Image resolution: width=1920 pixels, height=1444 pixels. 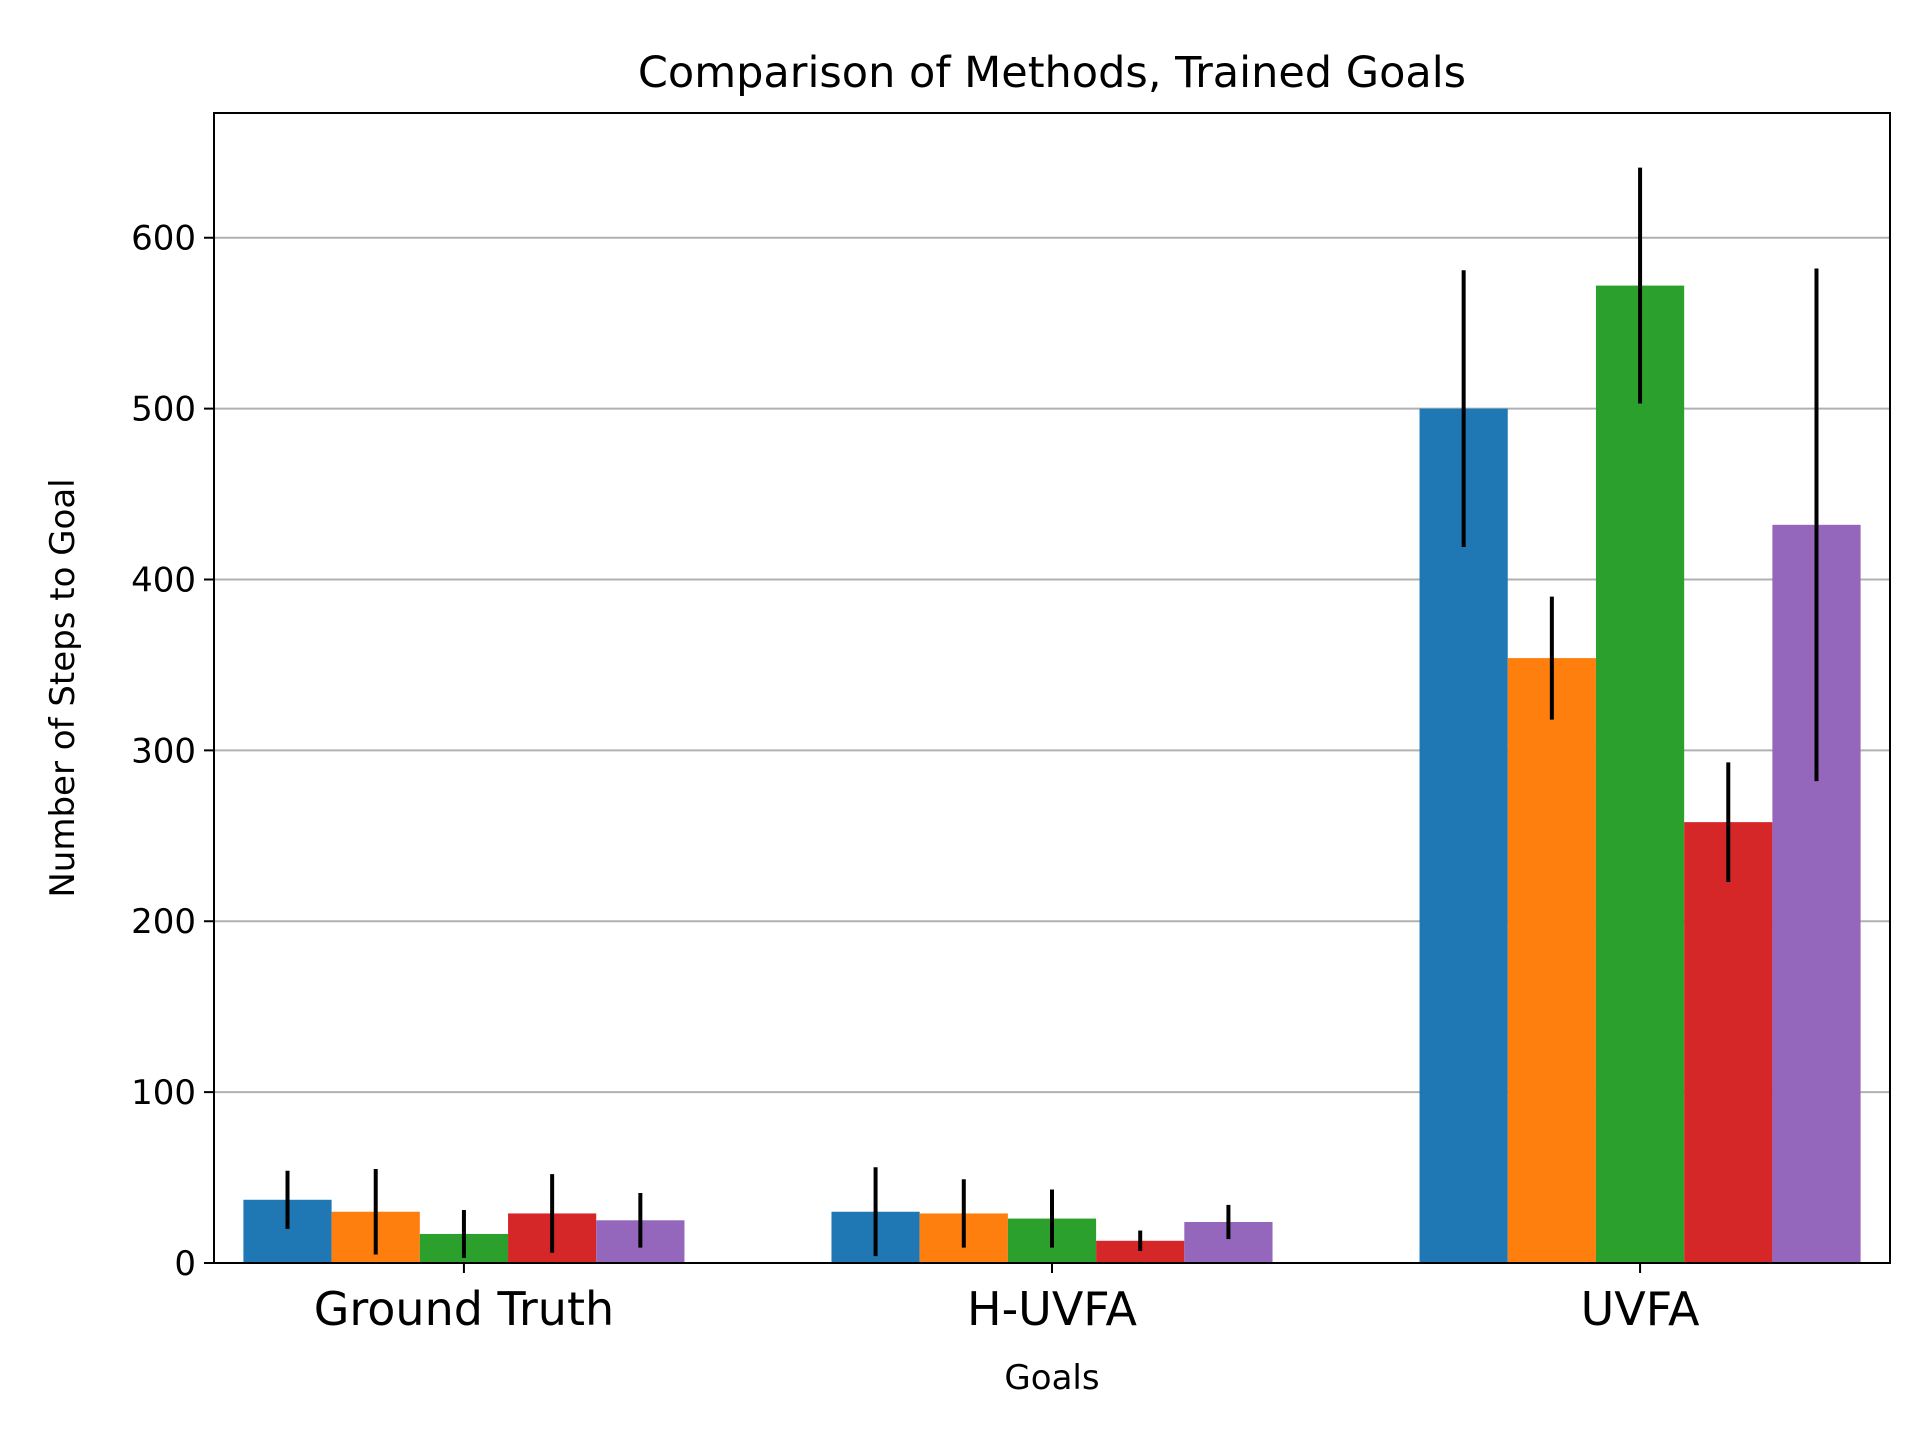 I want to click on x-tick-label-ground-truth: Ground Truth, so click(x=464, y=1309).